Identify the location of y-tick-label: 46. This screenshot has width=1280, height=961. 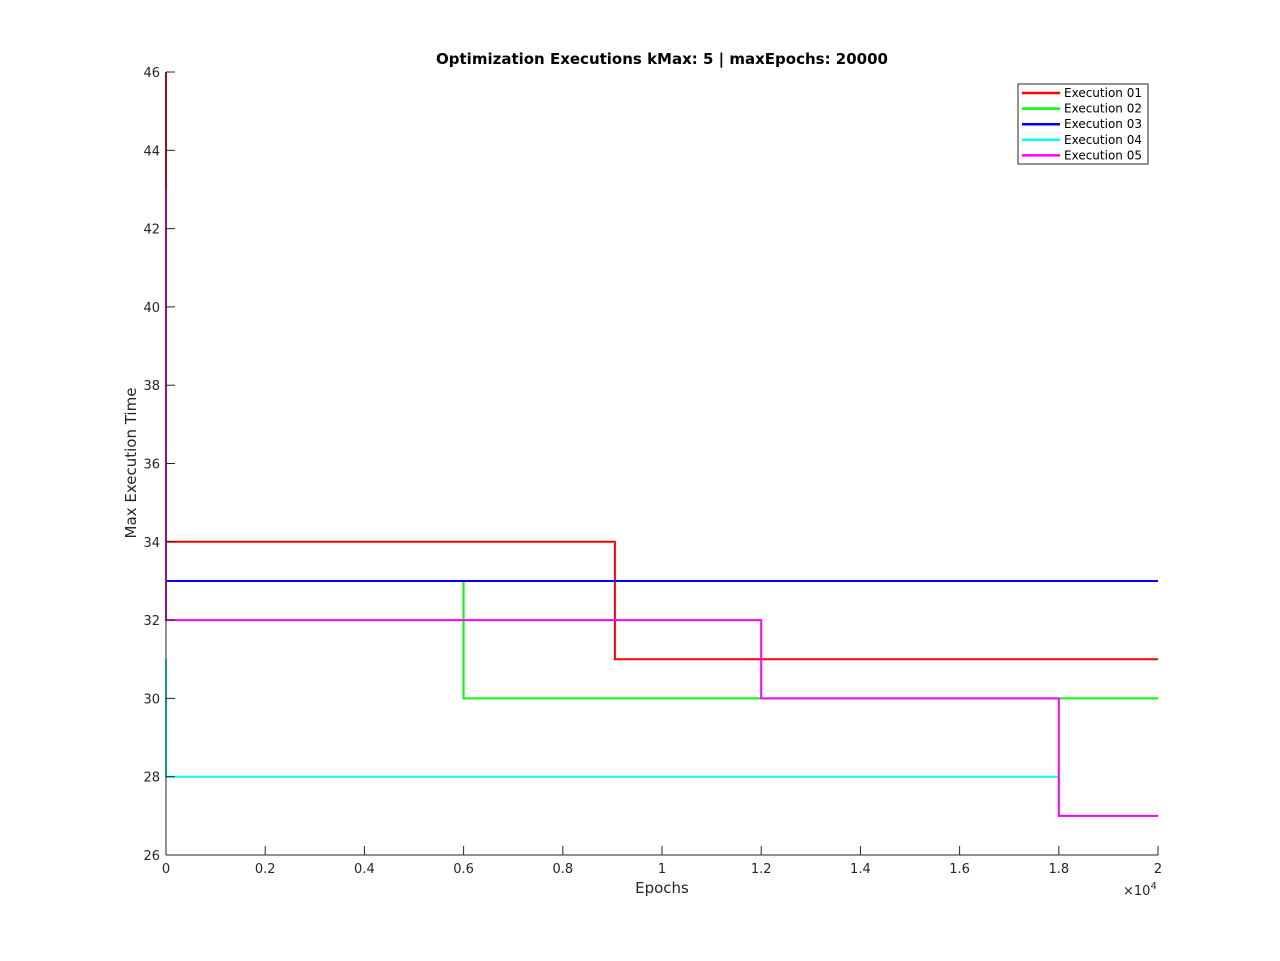
(151, 73).